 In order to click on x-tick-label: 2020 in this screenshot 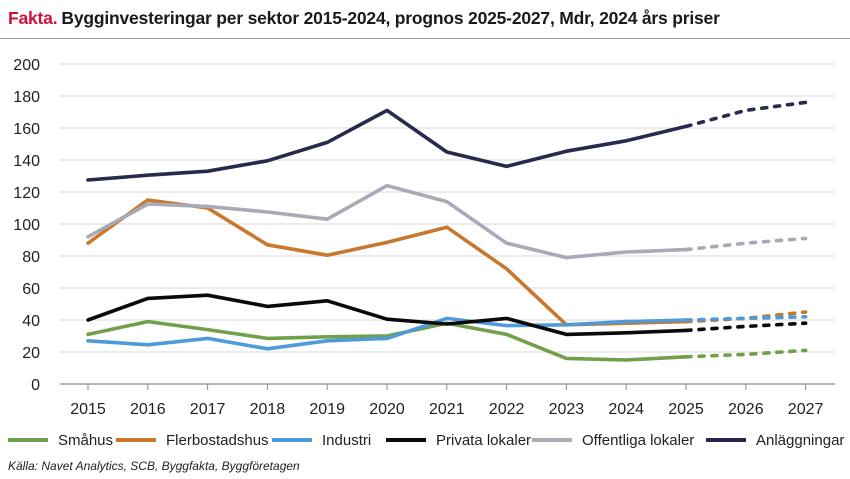, I will do `click(387, 409)`.